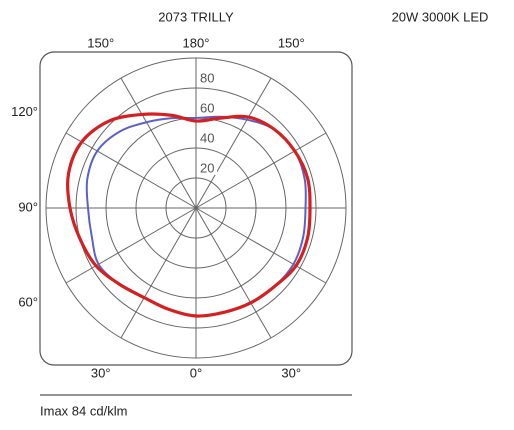  Describe the element at coordinates (196, 42) in the screenshot. I see `angle-label: 180°` at that location.